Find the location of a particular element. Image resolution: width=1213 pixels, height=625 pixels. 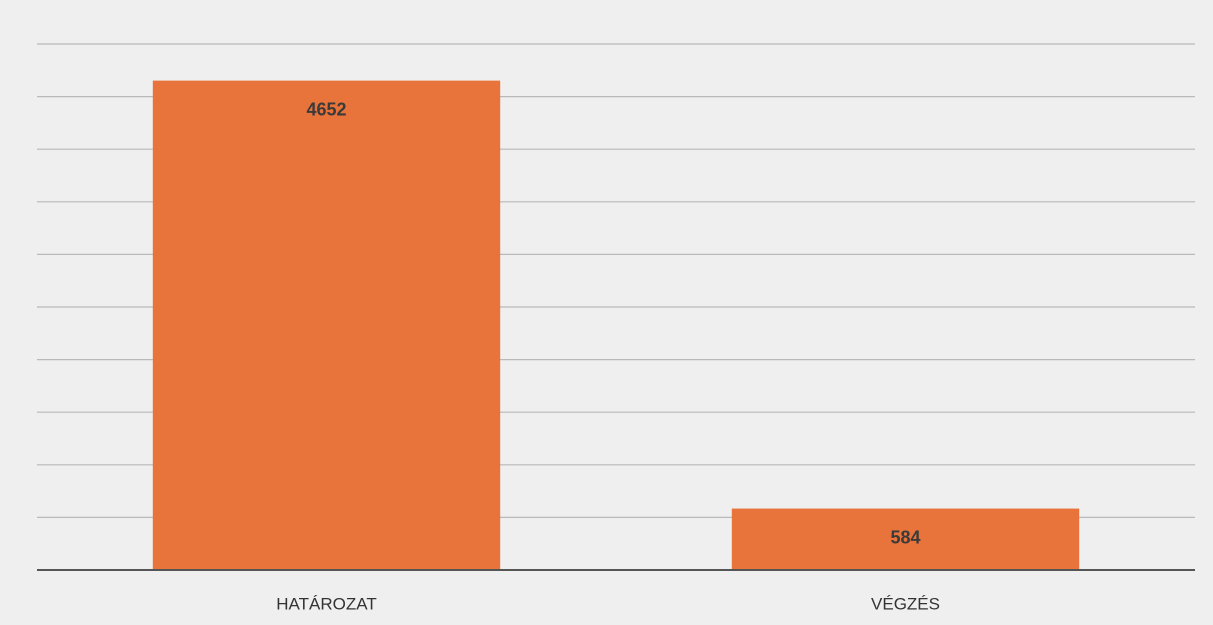

bar is located at coordinates (905, 539).